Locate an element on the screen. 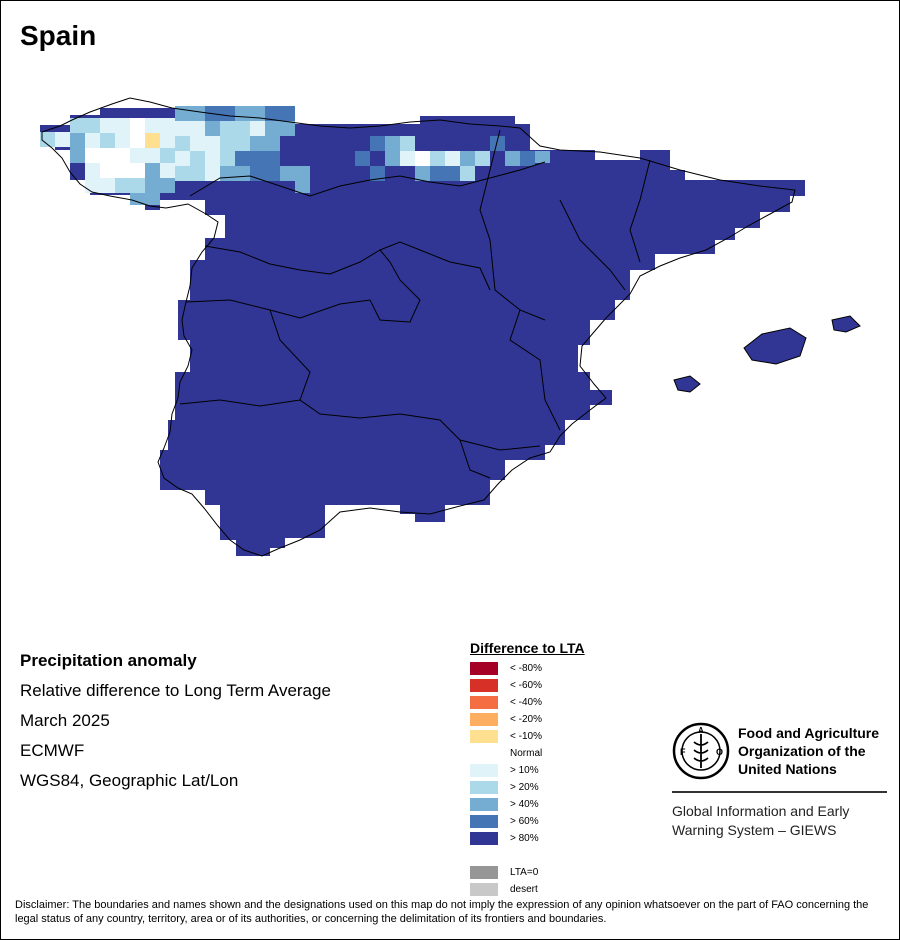 The width and height of the screenshot is (900, 940). legend-label: desert is located at coordinates (524, 889).